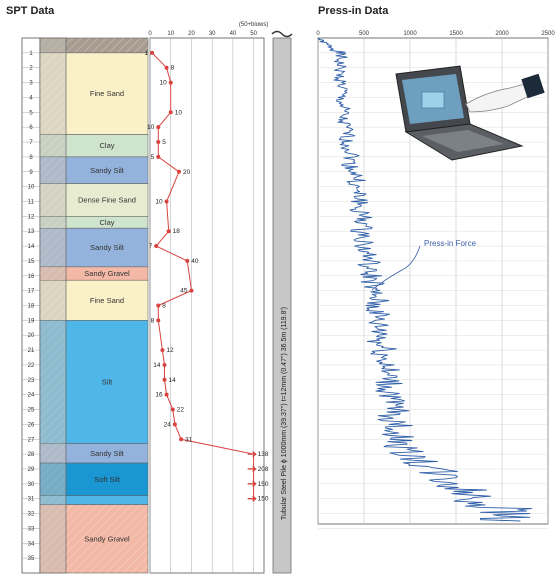  Describe the element at coordinates (502, 34) in the screenshot. I see `press-x-tick-label: 2000` at that location.